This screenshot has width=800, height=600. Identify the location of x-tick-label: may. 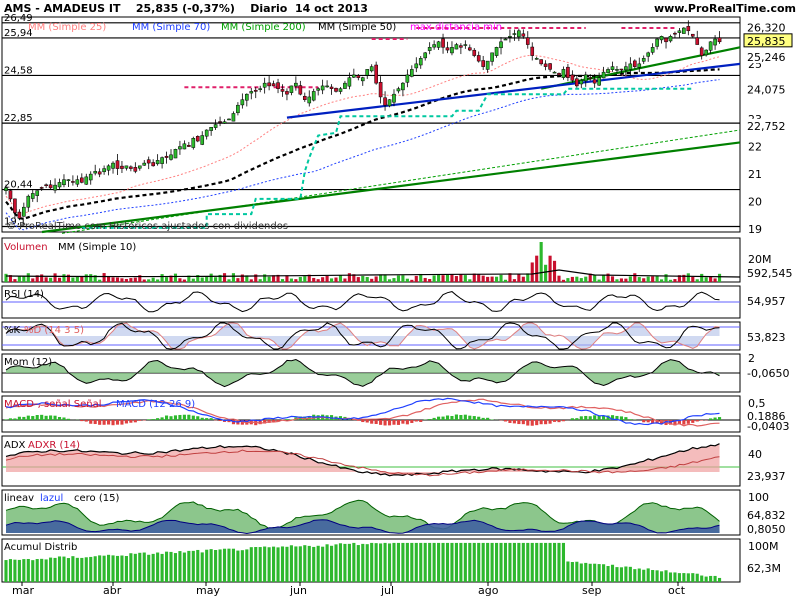
(208, 590).